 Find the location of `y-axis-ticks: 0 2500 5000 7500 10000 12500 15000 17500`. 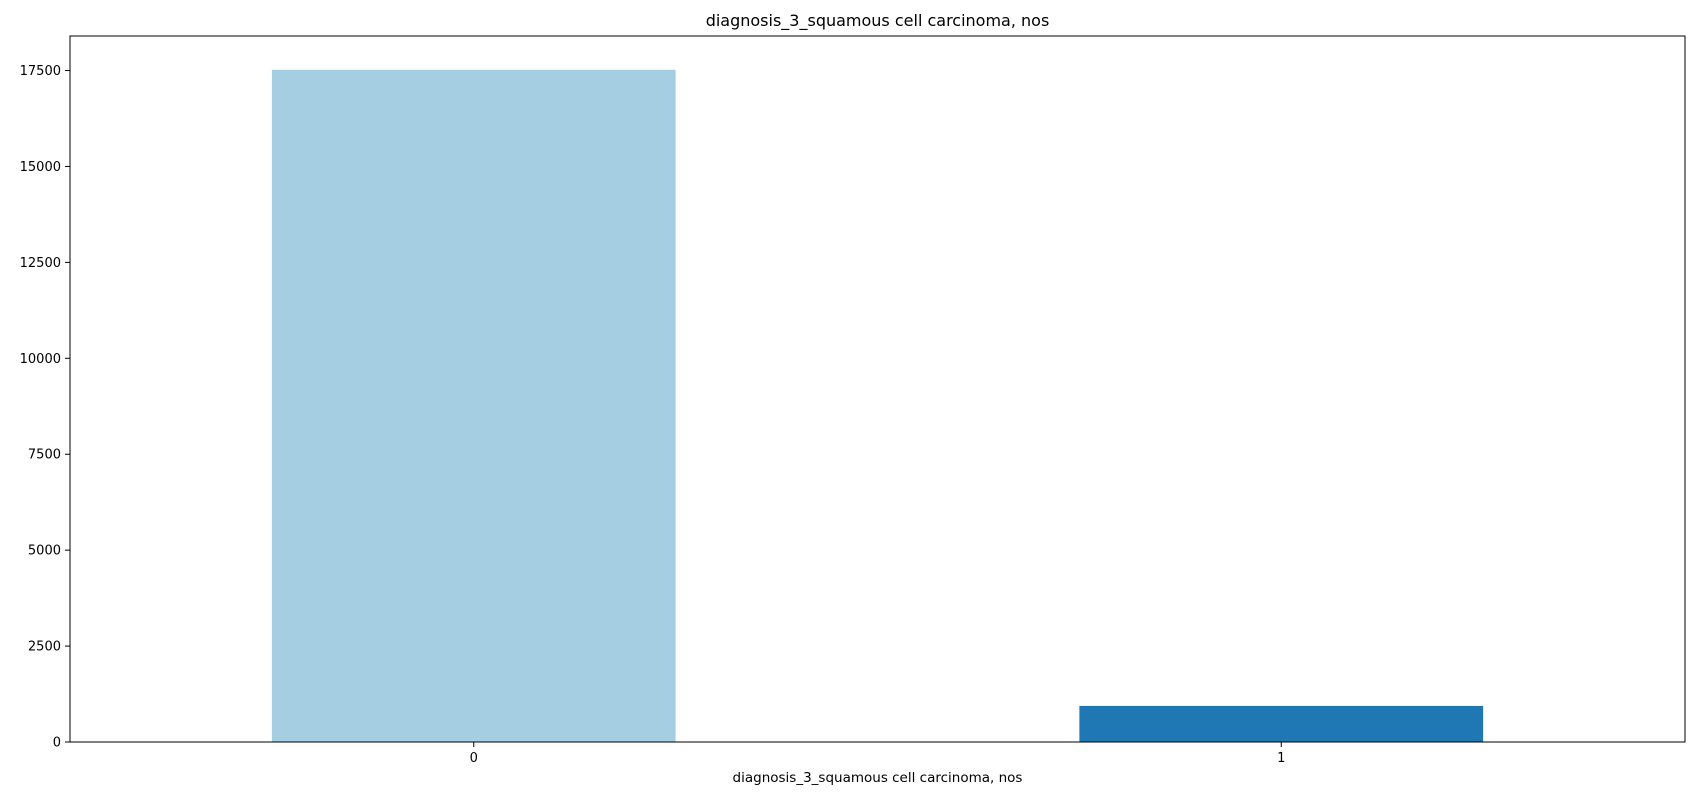

y-axis-ticks: 0 2500 5000 7500 10000 12500 15000 17500 is located at coordinates (45, 407).